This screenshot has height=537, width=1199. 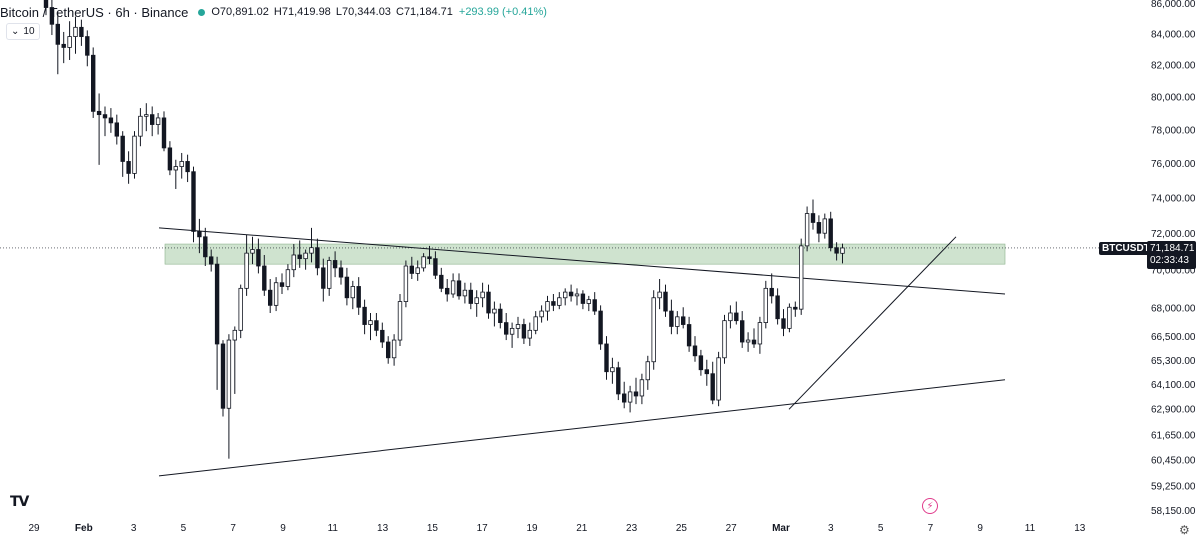 What do you see at coordinates (1173, 487) in the screenshot?
I see `y-tick-label: 59,250.00` at bounding box center [1173, 487].